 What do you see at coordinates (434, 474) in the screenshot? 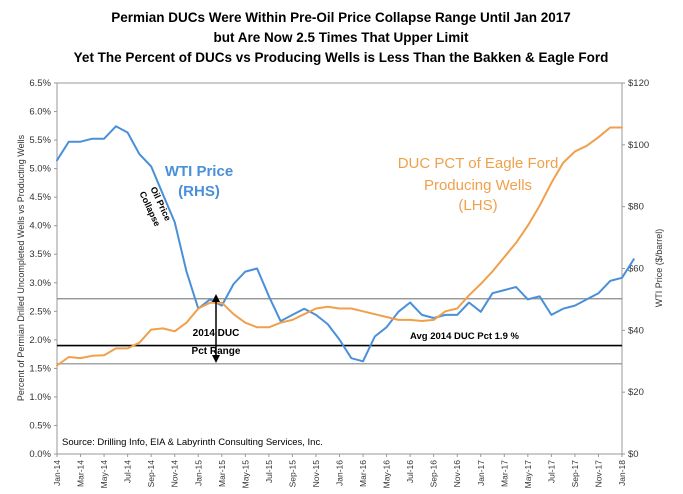
I see `x-tick-label: Sep-16` at bounding box center [434, 474].